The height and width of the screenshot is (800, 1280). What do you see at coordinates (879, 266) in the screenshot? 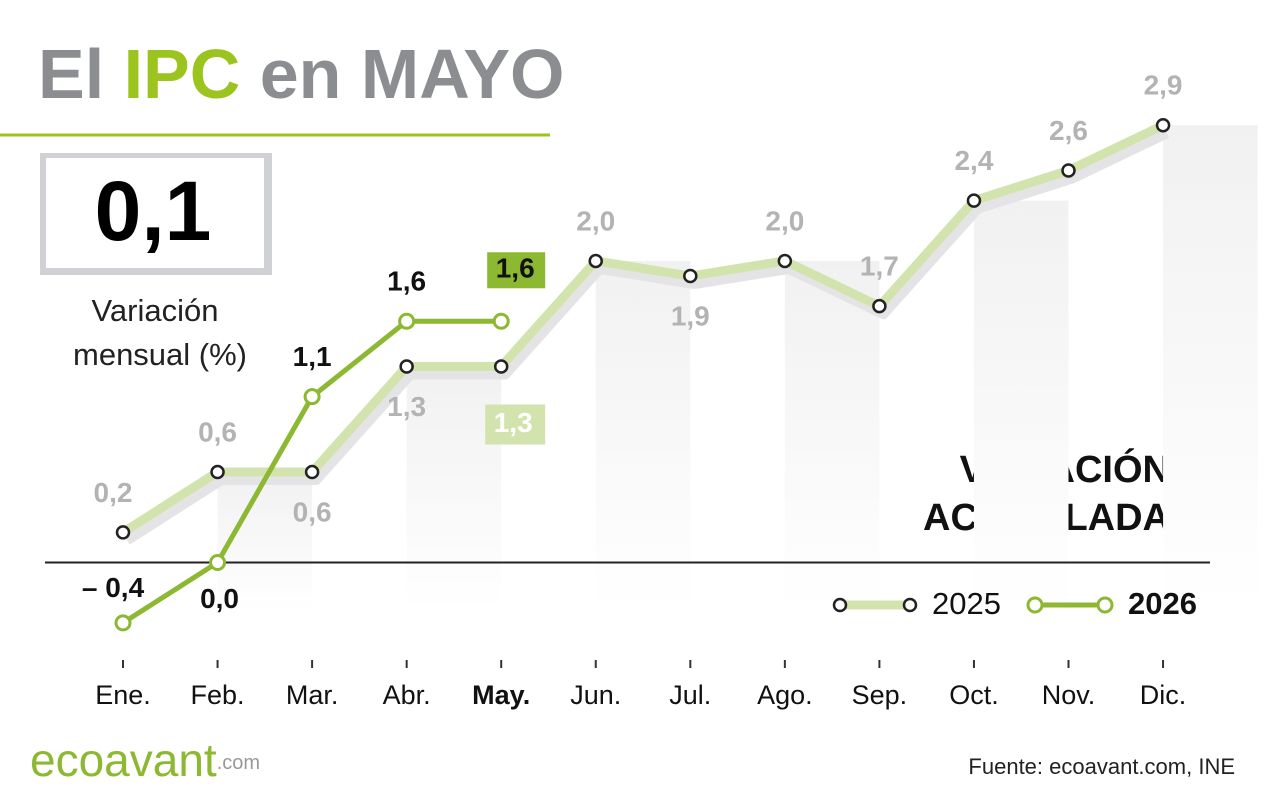
I see `value-label: 1,7` at bounding box center [879, 266].